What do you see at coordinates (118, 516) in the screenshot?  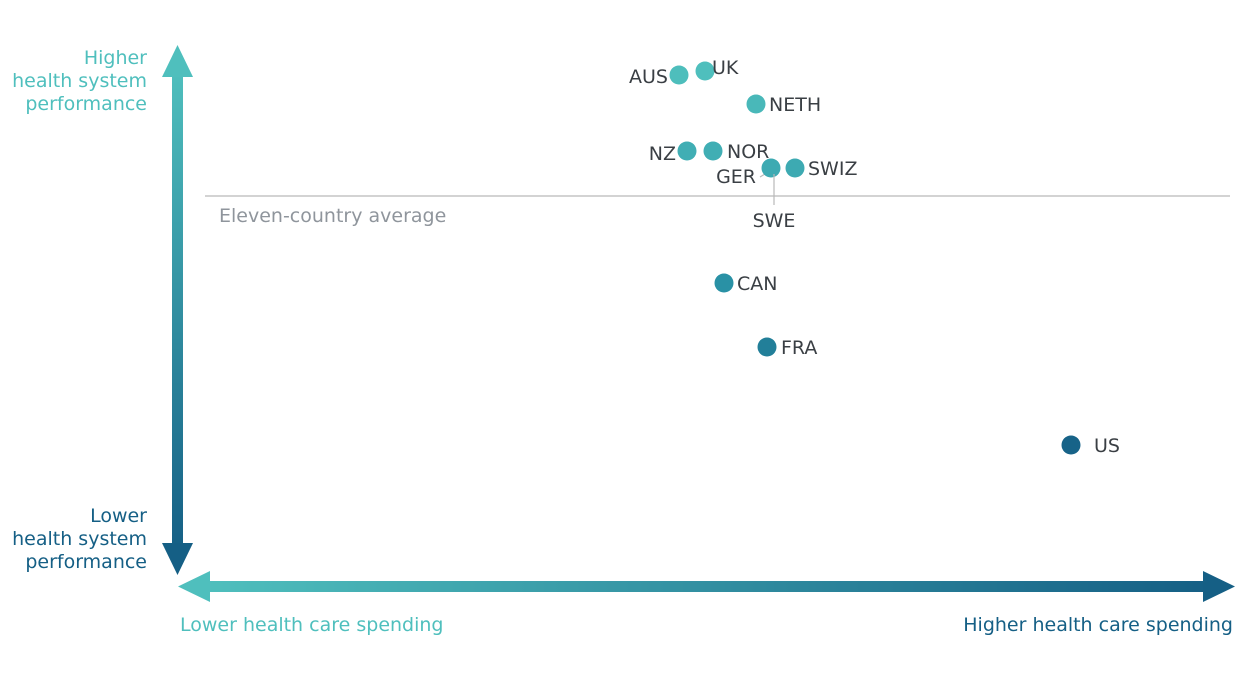 I see `y-low-line-1: Lower` at bounding box center [118, 516].